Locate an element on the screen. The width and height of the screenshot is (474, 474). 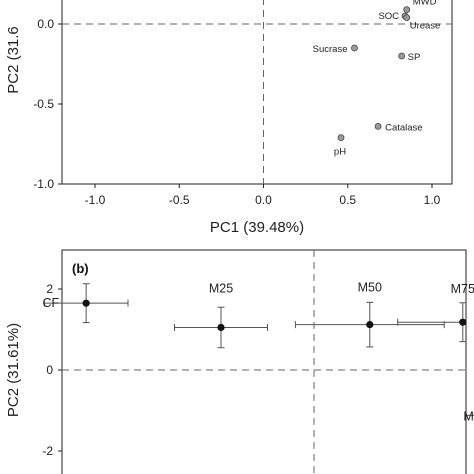
panel-b-y-tick-label: -2 is located at coordinates (47, 451).